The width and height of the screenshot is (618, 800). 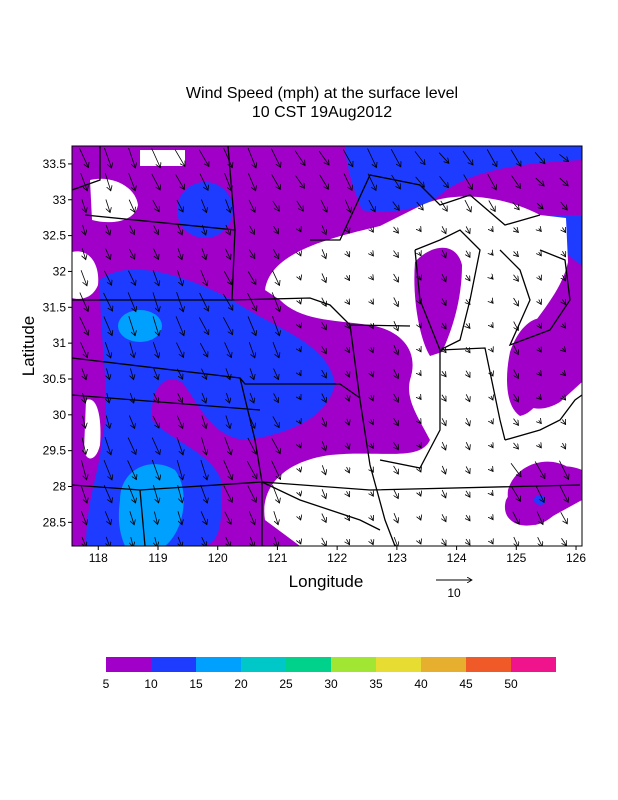 I want to click on y-tick-label: 31, so click(x=60, y=343).